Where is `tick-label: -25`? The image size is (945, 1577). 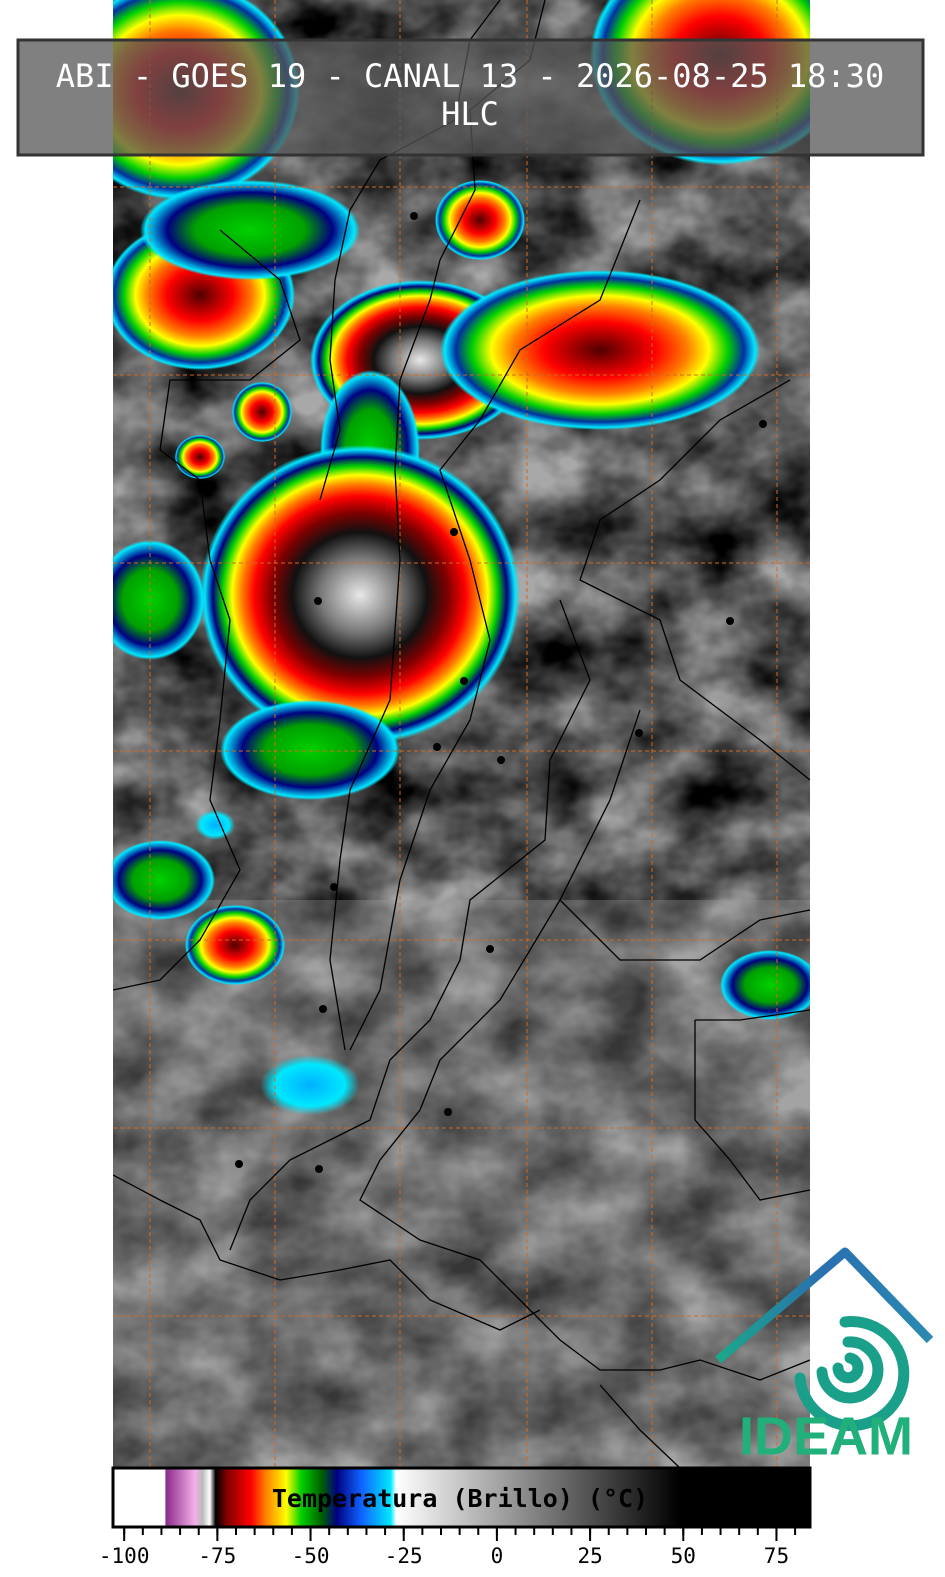
tick-label: -25 is located at coordinates (404, 1556).